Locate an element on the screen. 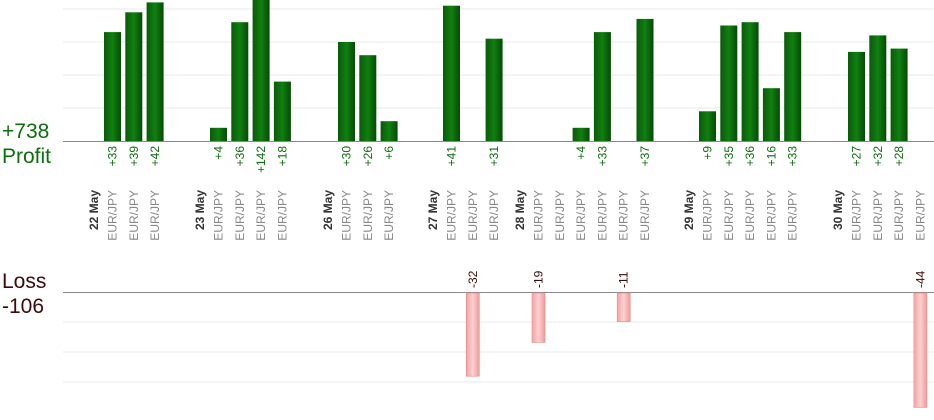  loss-value-label: -44 is located at coordinates (920, 279).